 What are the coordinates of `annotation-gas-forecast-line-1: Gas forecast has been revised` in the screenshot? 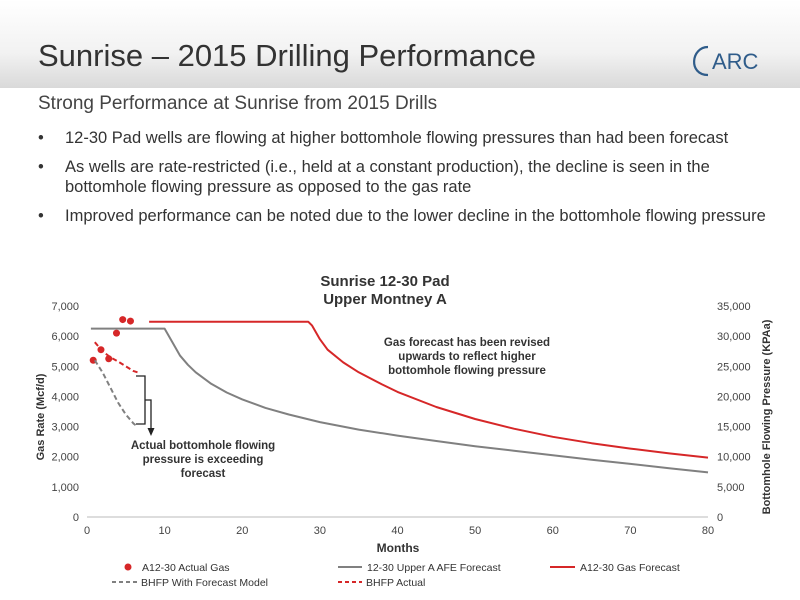 It's located at (467, 343).